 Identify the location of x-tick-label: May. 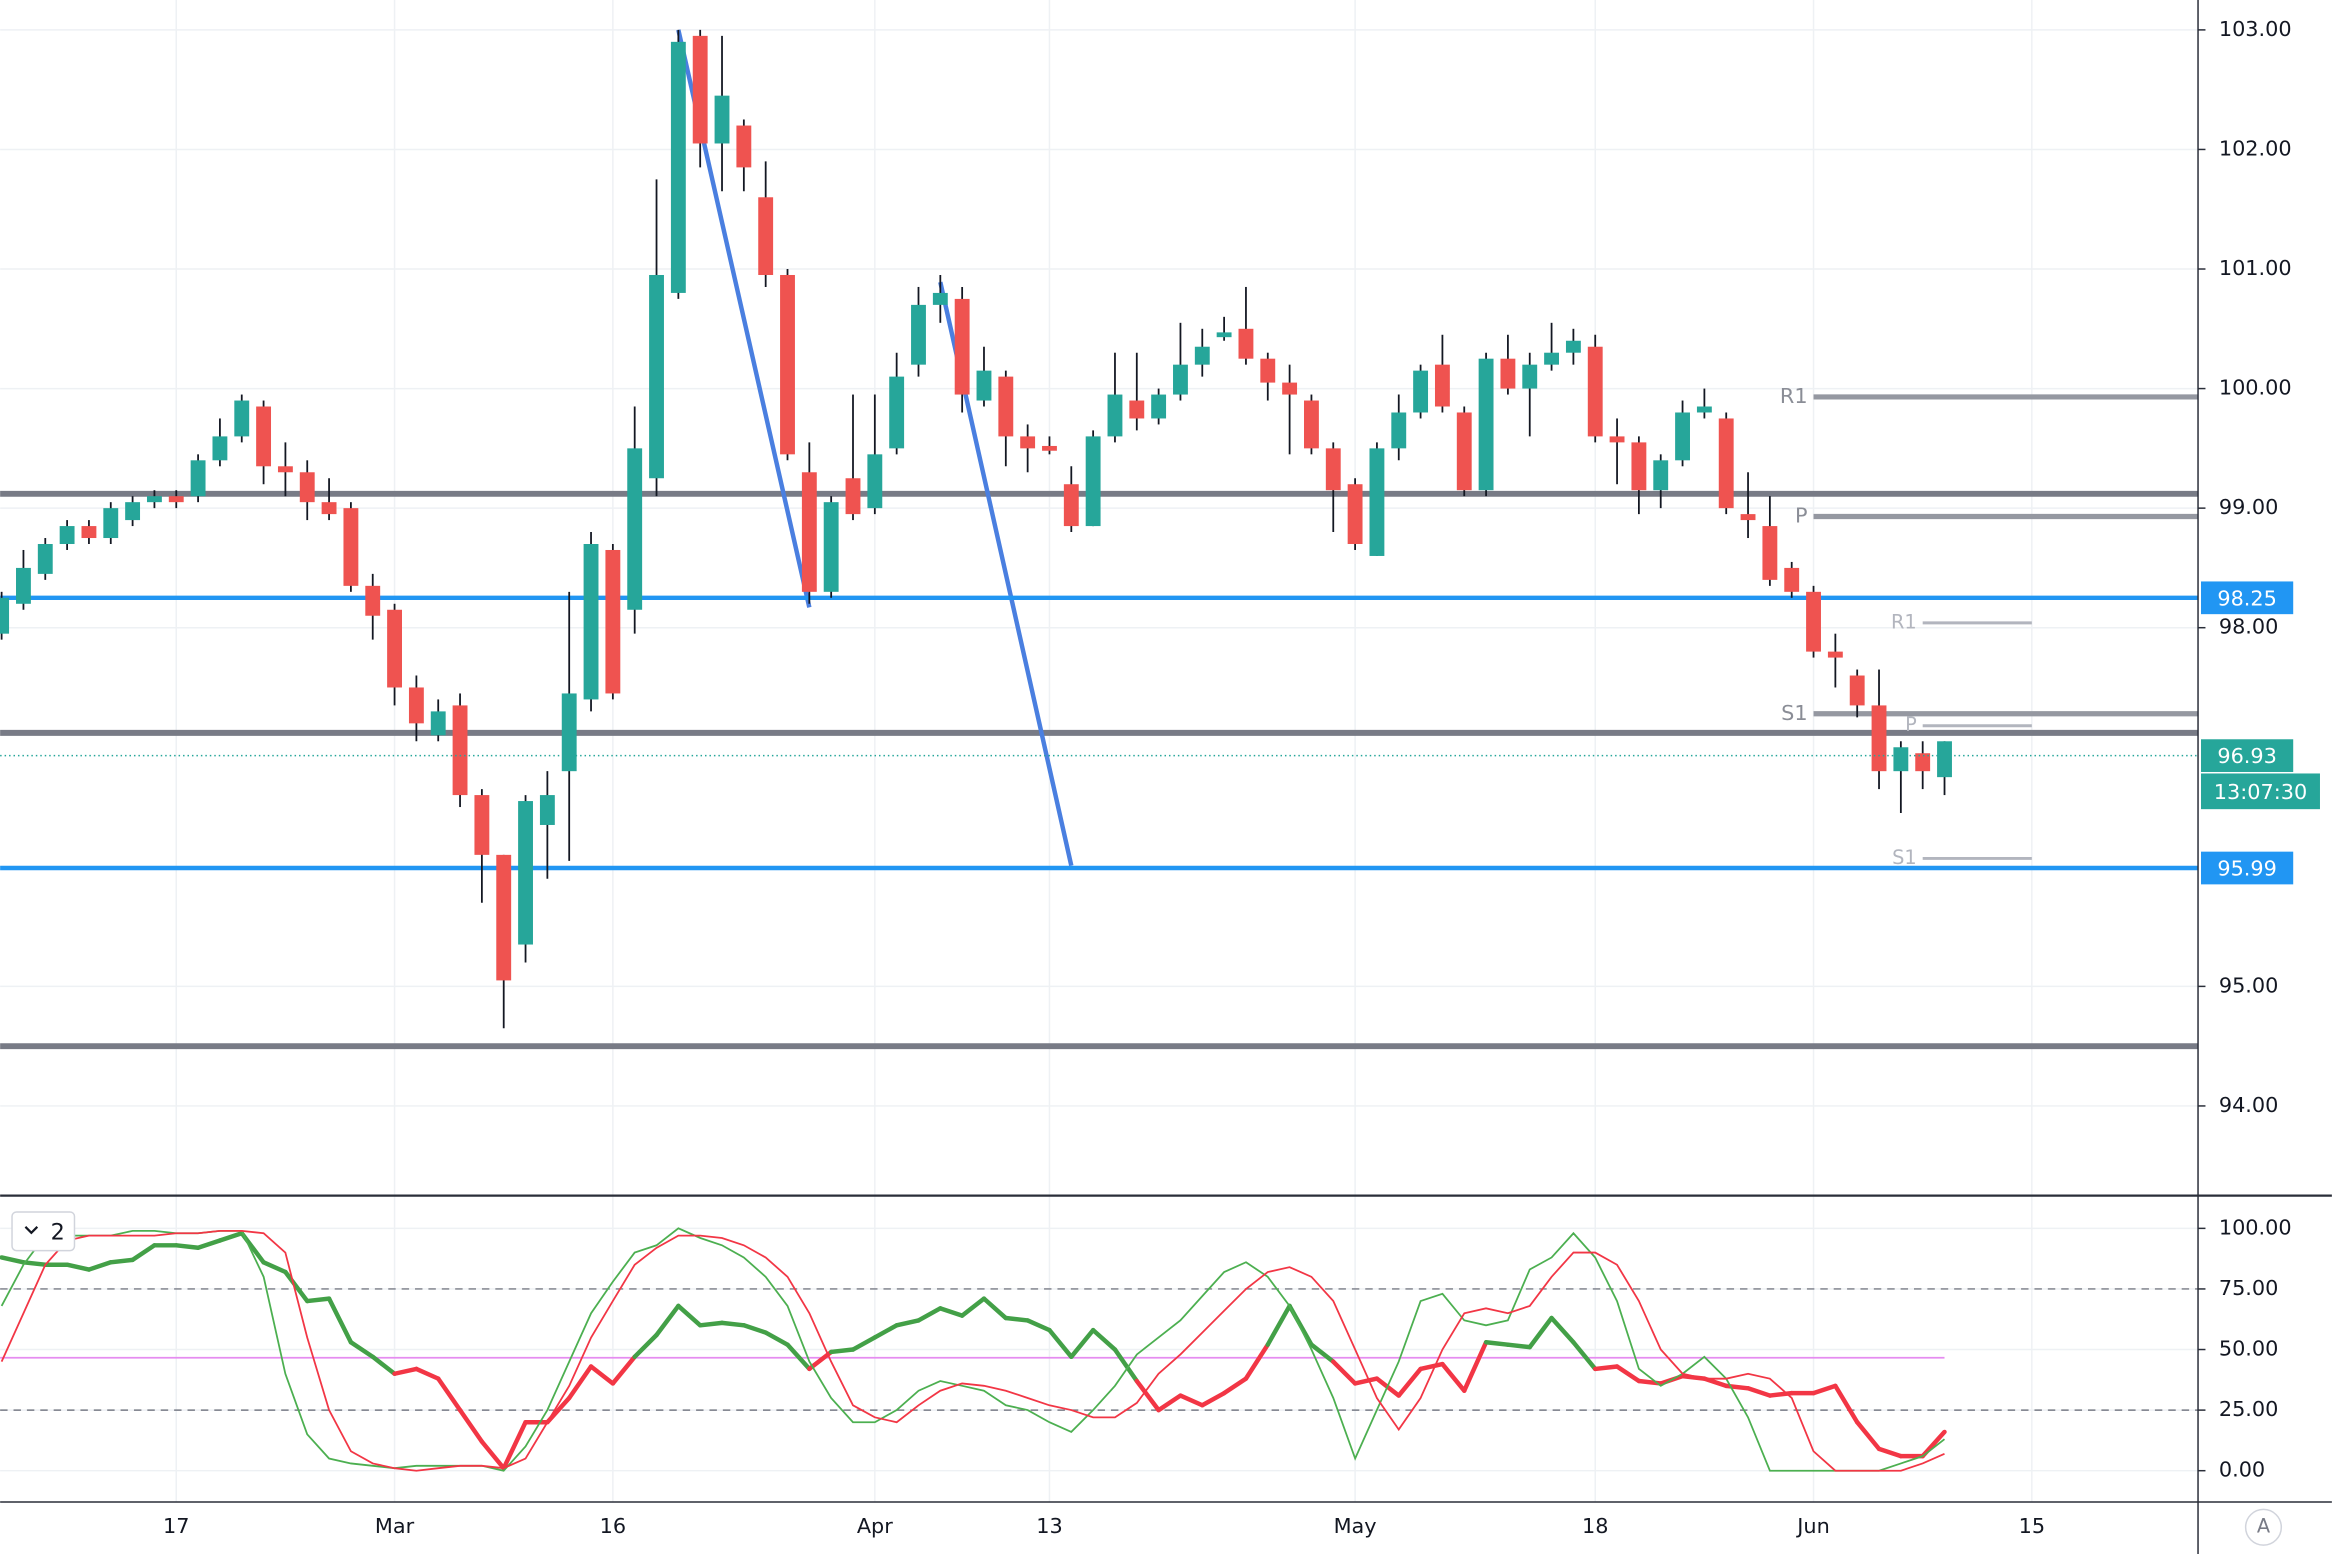
(1355, 1526).